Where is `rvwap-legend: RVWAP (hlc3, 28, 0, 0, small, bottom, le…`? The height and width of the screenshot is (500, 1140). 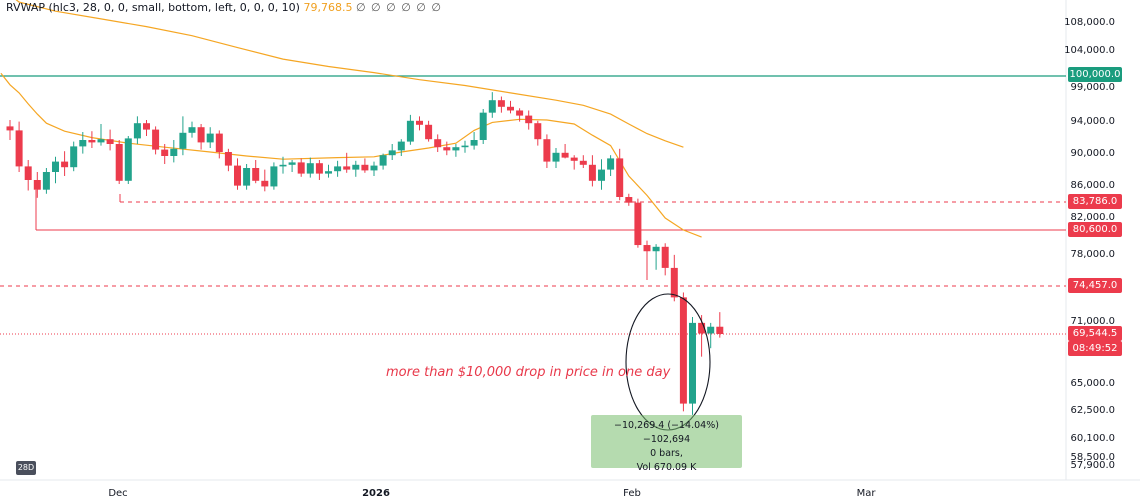 rvwap-legend: RVWAP (hlc3, 28, 0, 0, small, bottom, le… is located at coordinates (224, 7).